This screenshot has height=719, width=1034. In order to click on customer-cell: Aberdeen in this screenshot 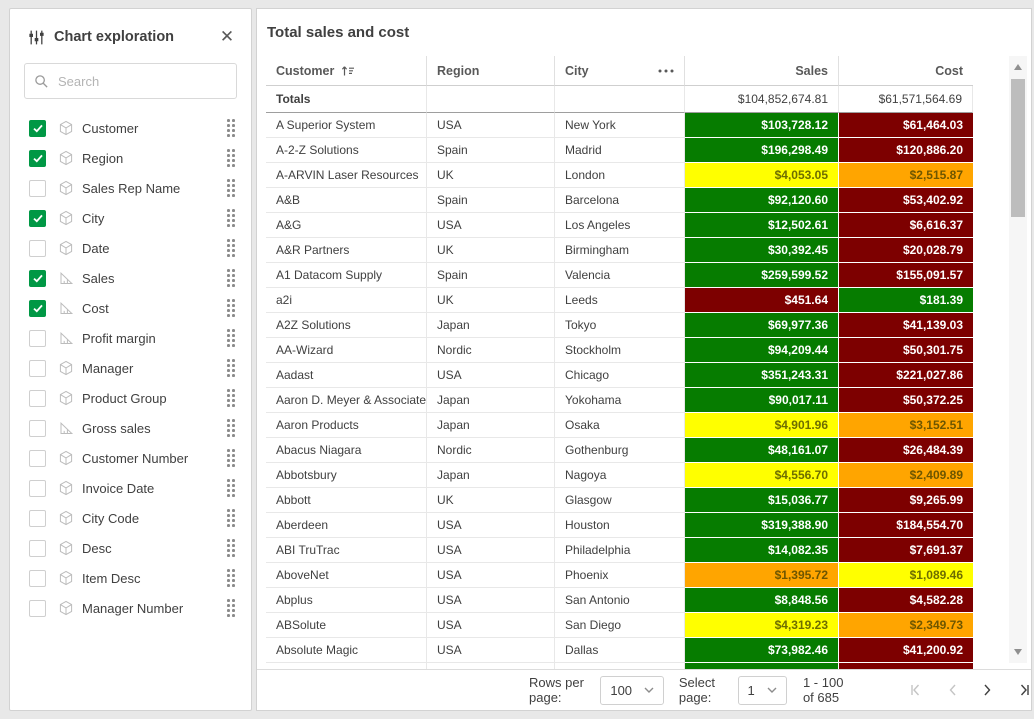, I will do `click(346, 525)`.